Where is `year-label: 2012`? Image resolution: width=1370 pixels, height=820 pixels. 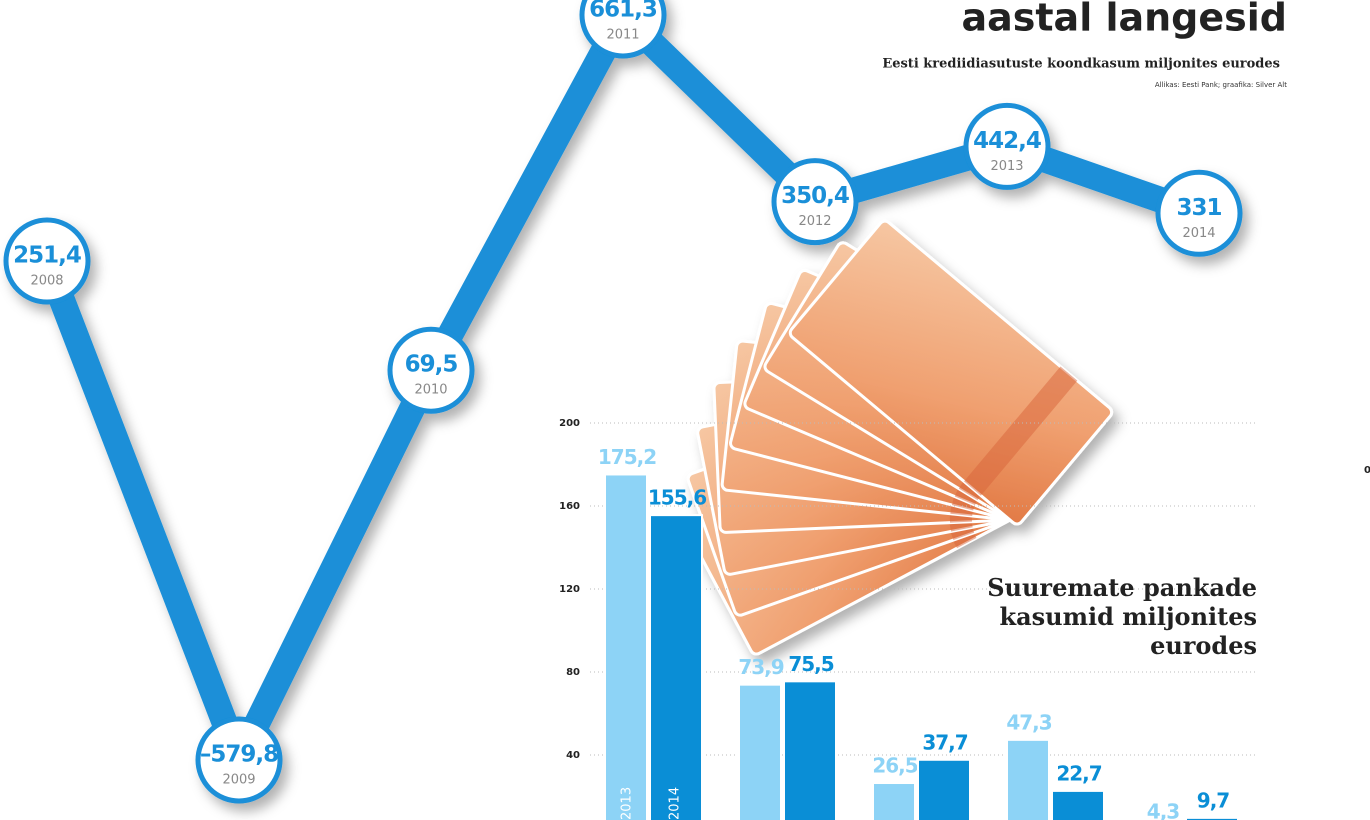 year-label: 2012 is located at coordinates (814, 221).